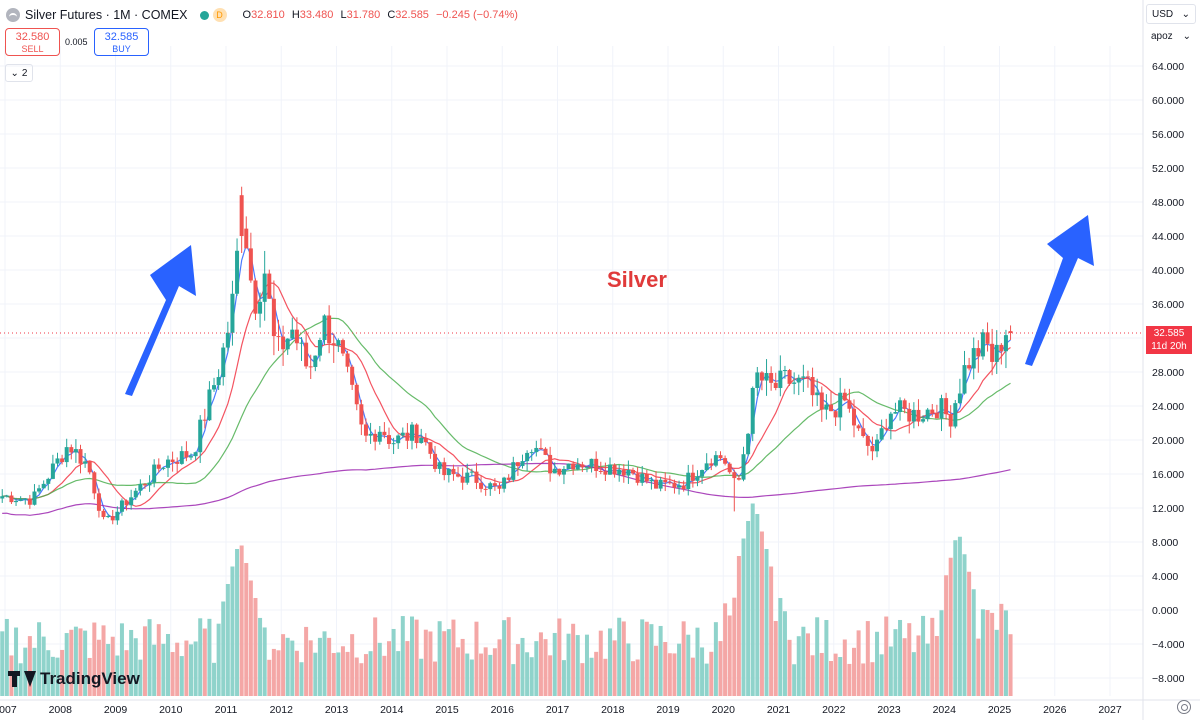  I want to click on y-tick-label: 36.000, so click(1168, 305).